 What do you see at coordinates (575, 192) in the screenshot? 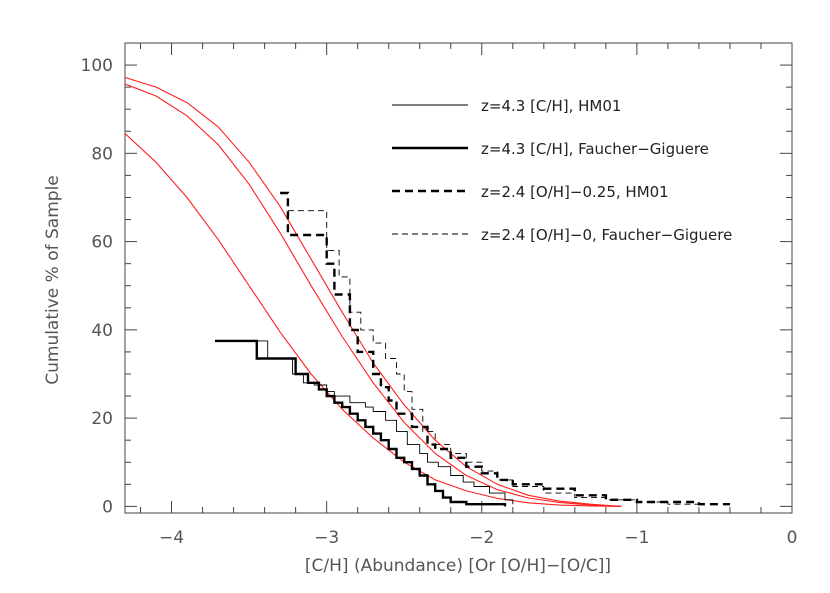
I see `legend-label-3: z=2.4 [O/H]−0.25, HM01` at bounding box center [575, 192].